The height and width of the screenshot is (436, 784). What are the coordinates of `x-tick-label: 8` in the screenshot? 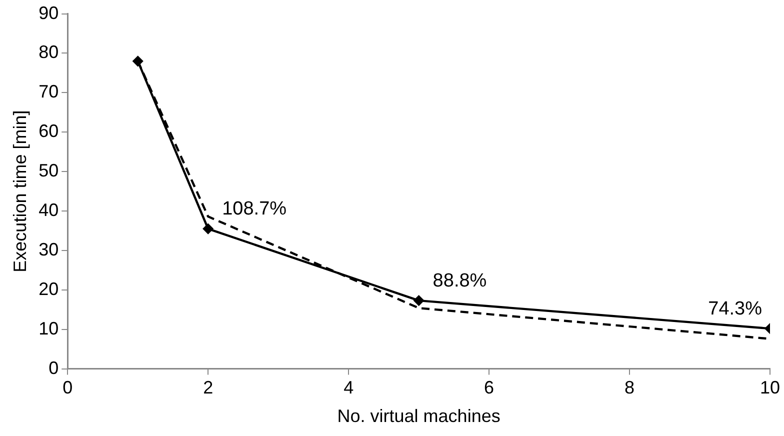 It's located at (629, 388).